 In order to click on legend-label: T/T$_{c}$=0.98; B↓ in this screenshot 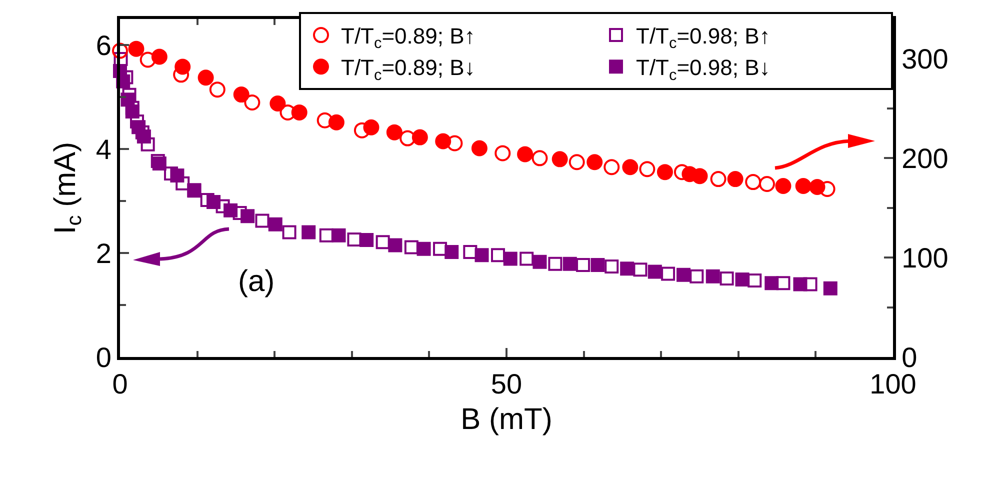, I will do `click(703, 69)`.